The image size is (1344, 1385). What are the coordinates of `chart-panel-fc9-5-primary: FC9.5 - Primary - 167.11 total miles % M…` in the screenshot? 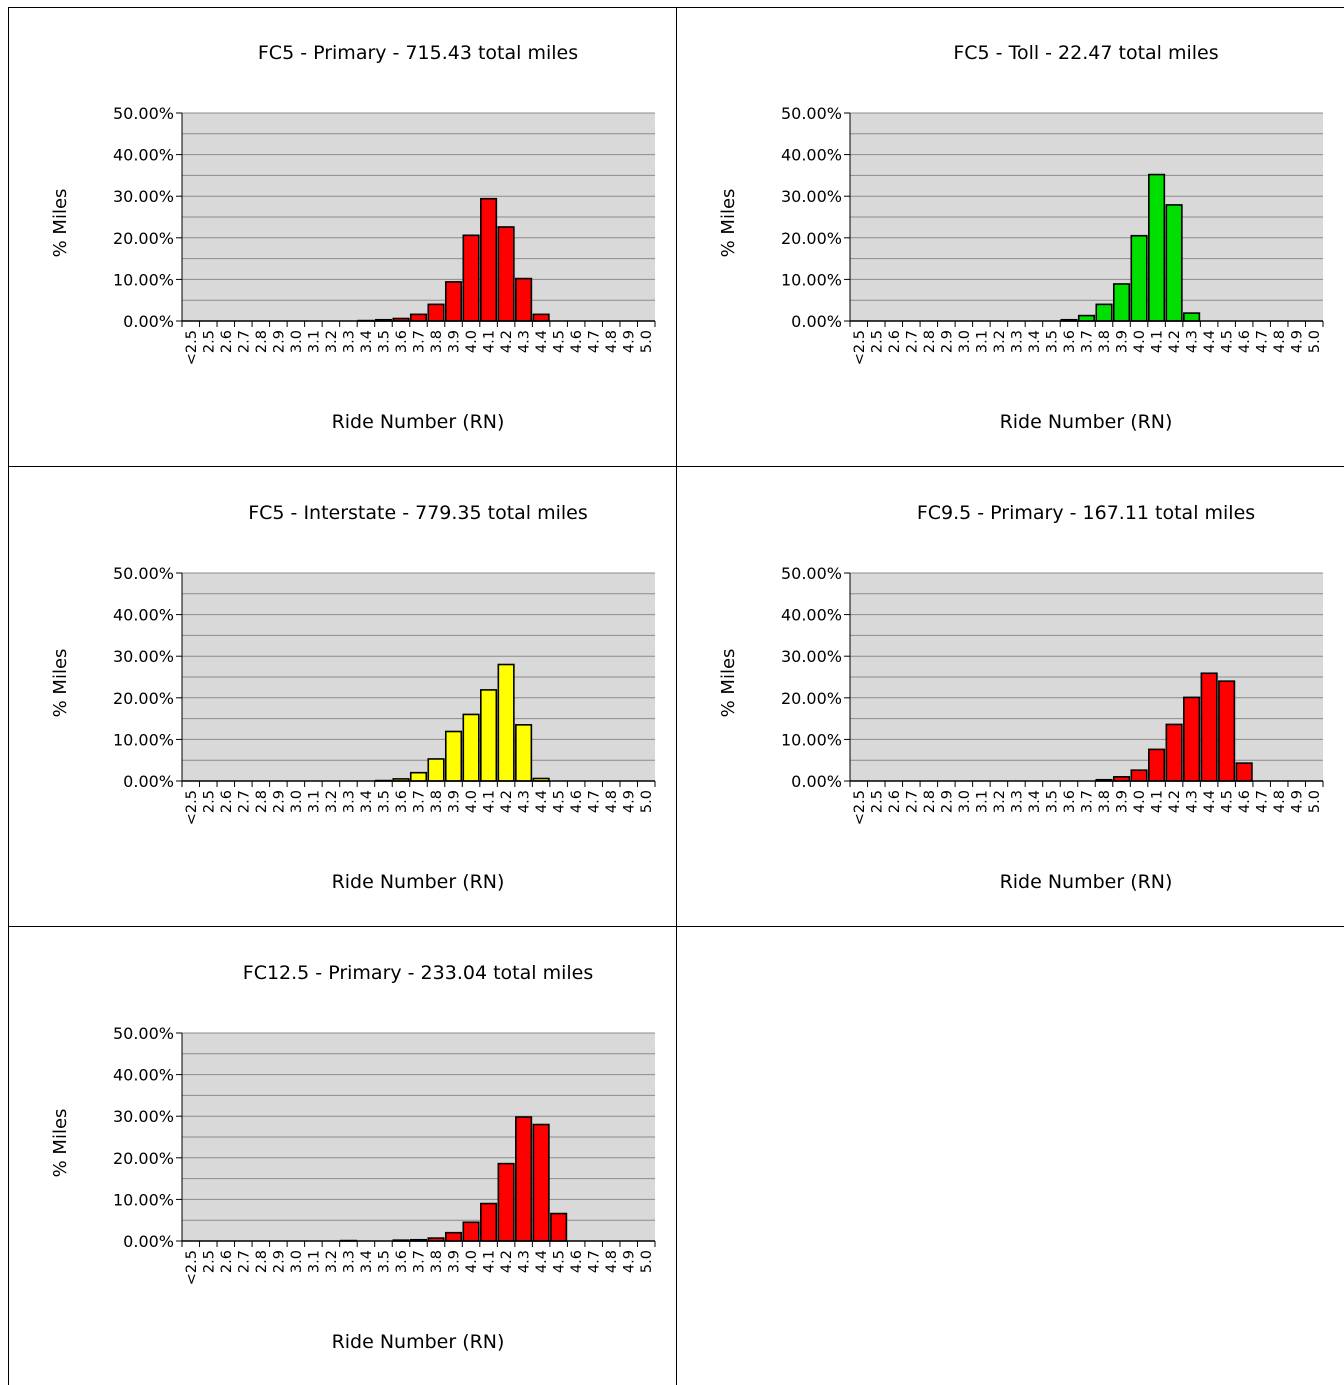 It's located at (1021, 697).